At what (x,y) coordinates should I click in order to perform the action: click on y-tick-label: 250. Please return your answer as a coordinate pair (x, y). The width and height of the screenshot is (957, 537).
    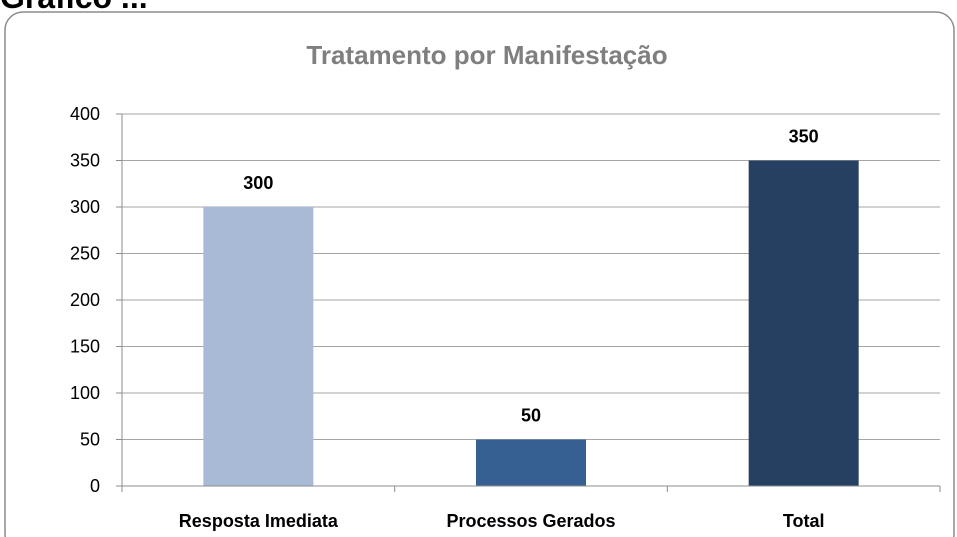
    Looking at the image, I should click on (85, 254).